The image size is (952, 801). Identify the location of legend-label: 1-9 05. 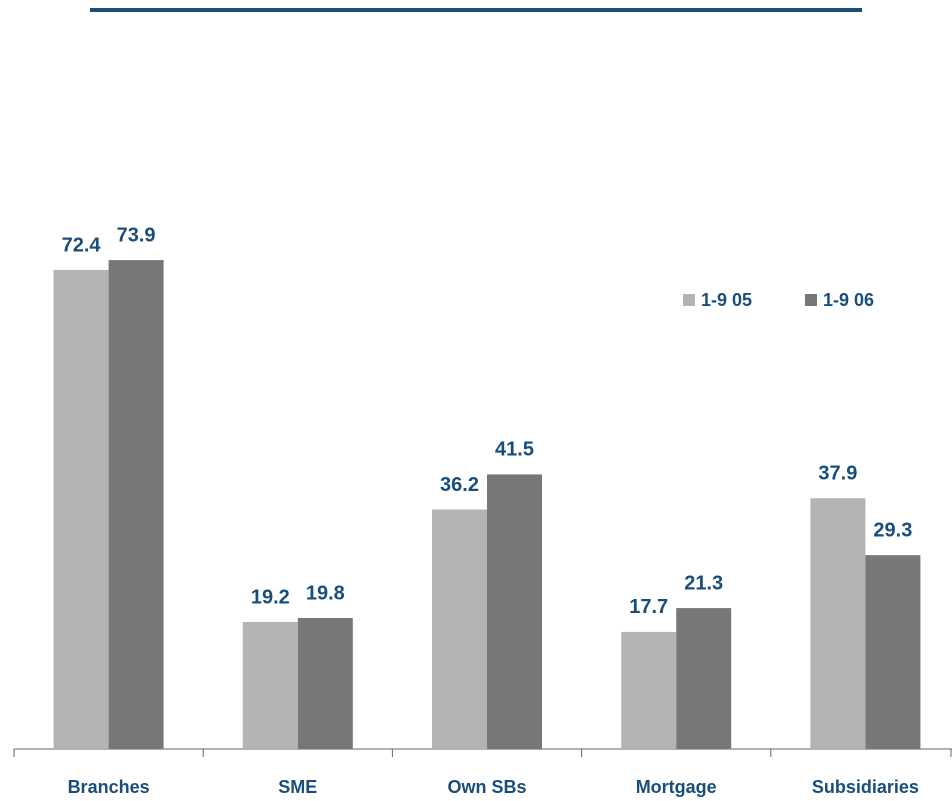
(726, 300).